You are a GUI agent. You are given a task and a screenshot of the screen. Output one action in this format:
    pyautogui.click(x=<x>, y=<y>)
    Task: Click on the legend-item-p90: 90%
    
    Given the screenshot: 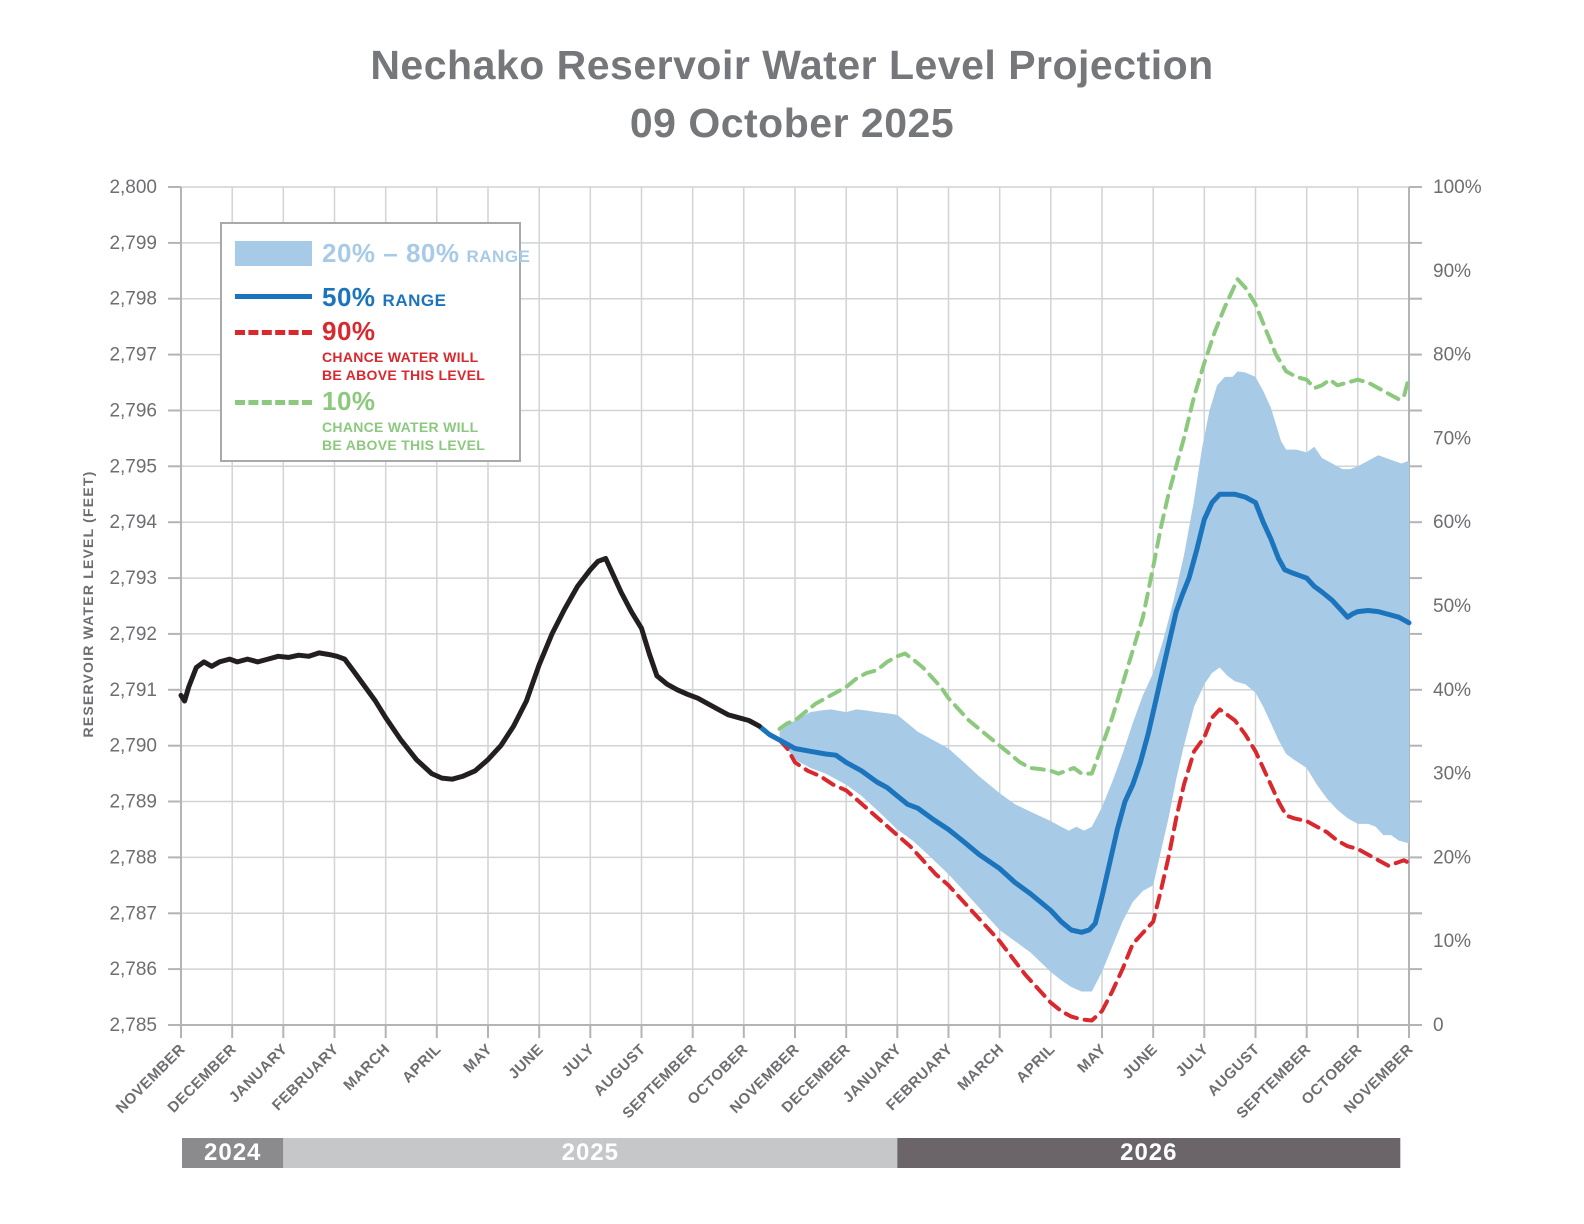 What is the action you would take?
    pyautogui.click(x=349, y=331)
    